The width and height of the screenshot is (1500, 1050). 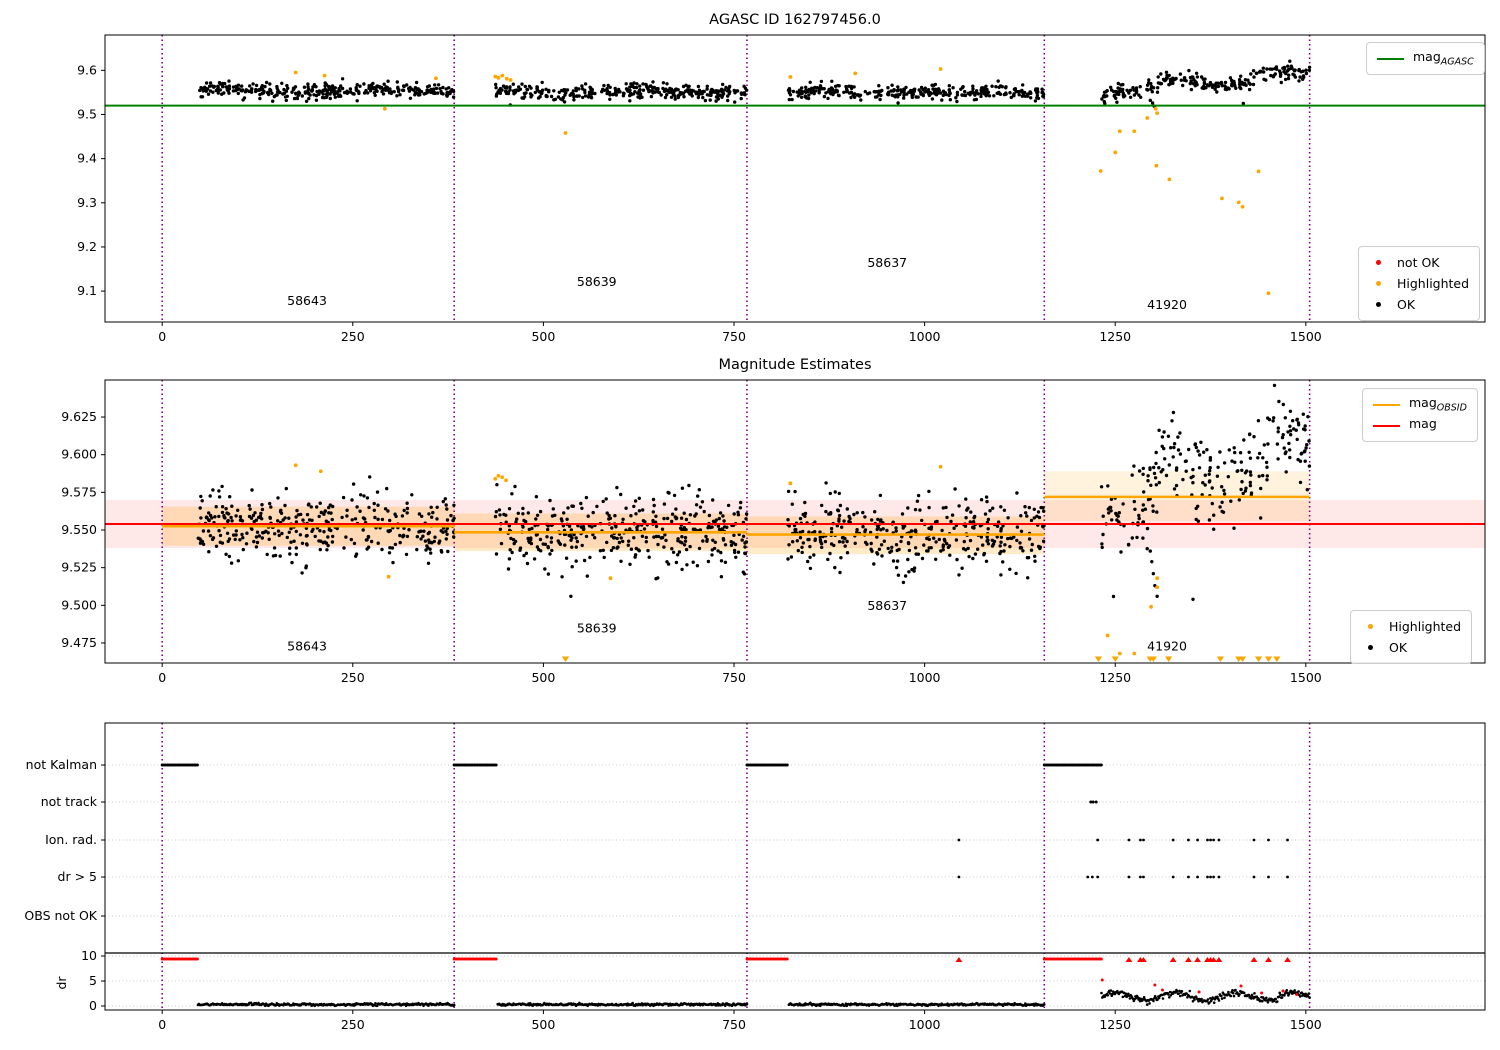 What do you see at coordinates (1167, 645) in the screenshot?
I see `obsid-annotation: 41920` at bounding box center [1167, 645].